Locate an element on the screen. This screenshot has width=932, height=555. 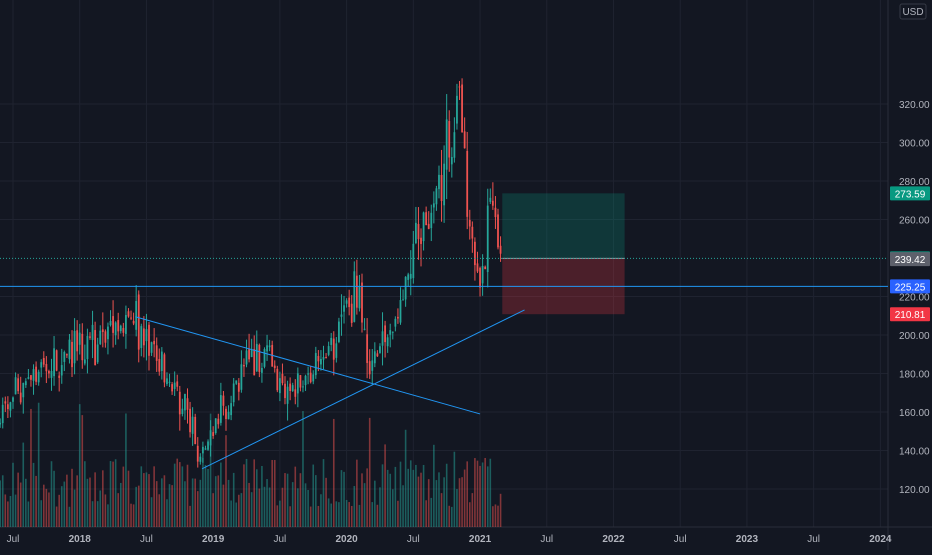
currency-badge: USD is located at coordinates (913, 11).